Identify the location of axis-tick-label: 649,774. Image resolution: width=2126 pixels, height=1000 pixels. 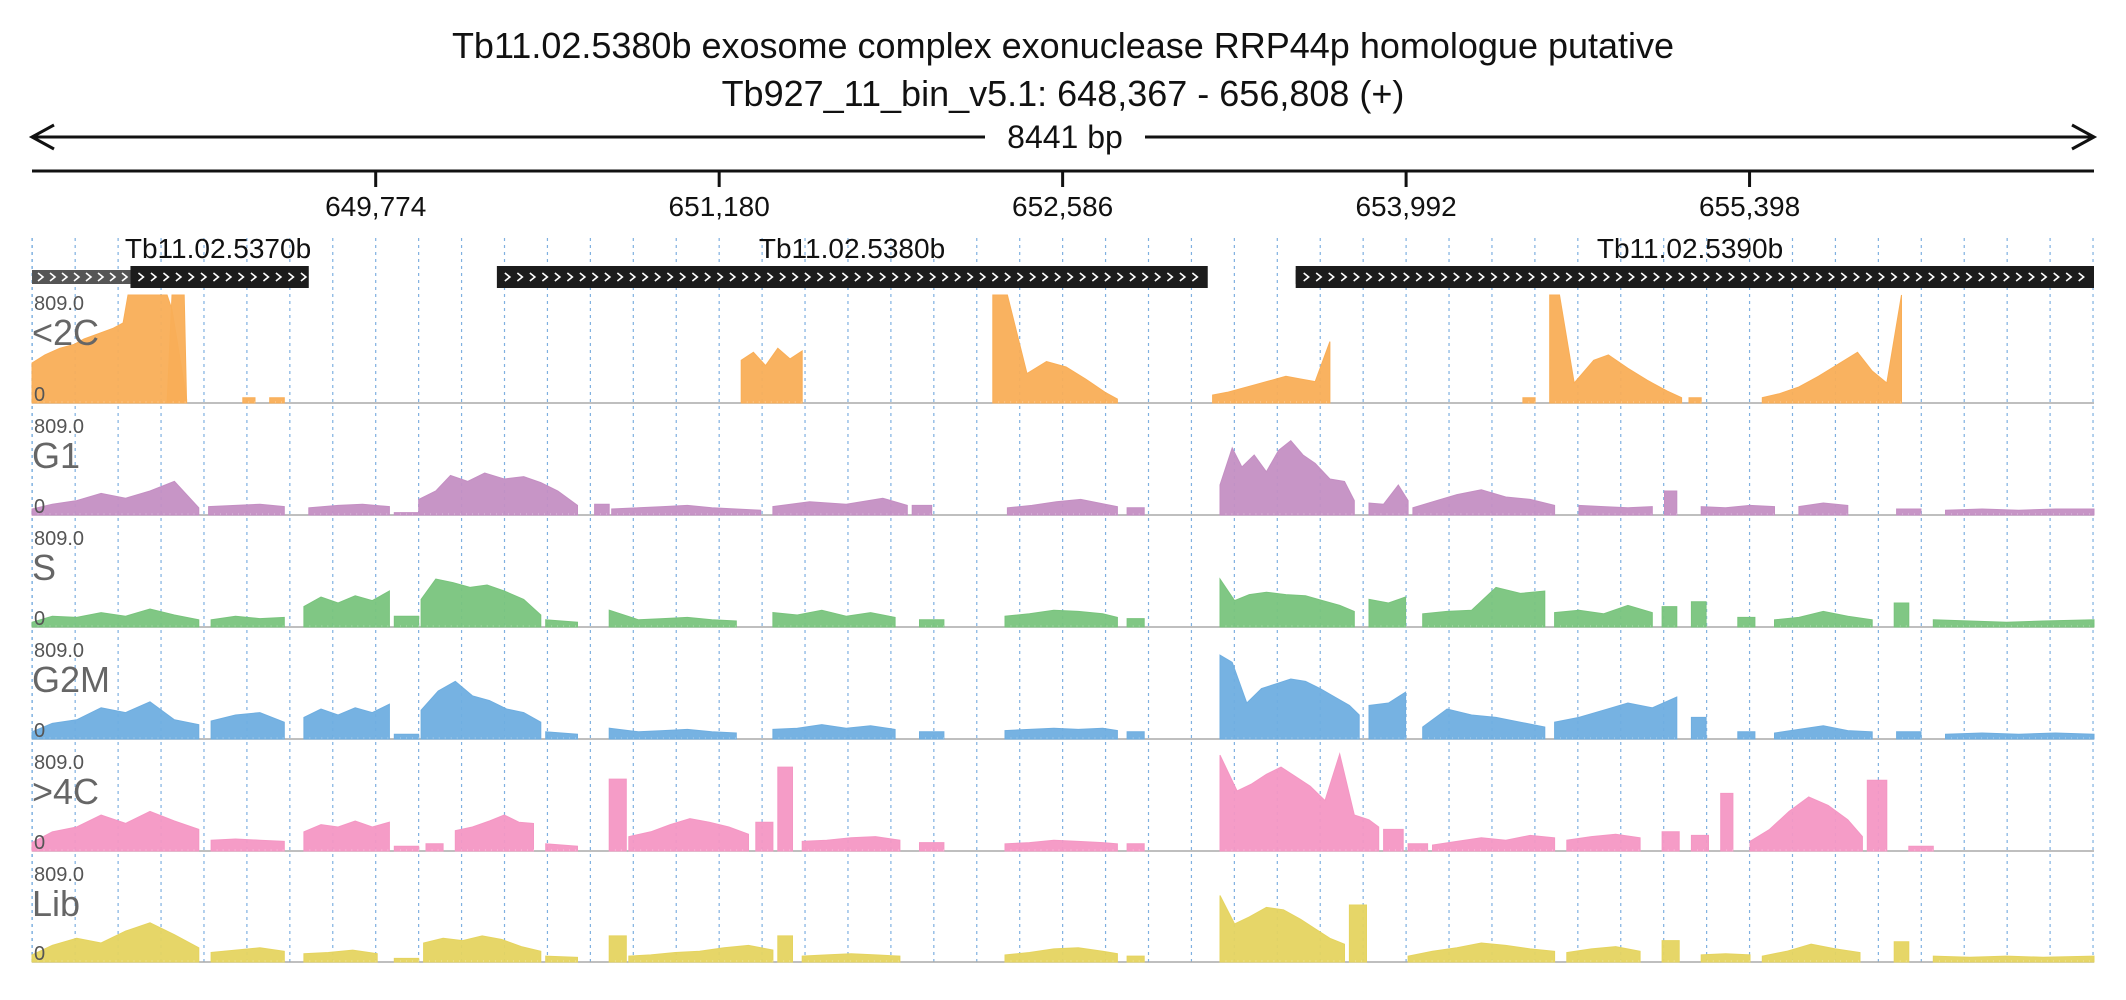
(375, 206).